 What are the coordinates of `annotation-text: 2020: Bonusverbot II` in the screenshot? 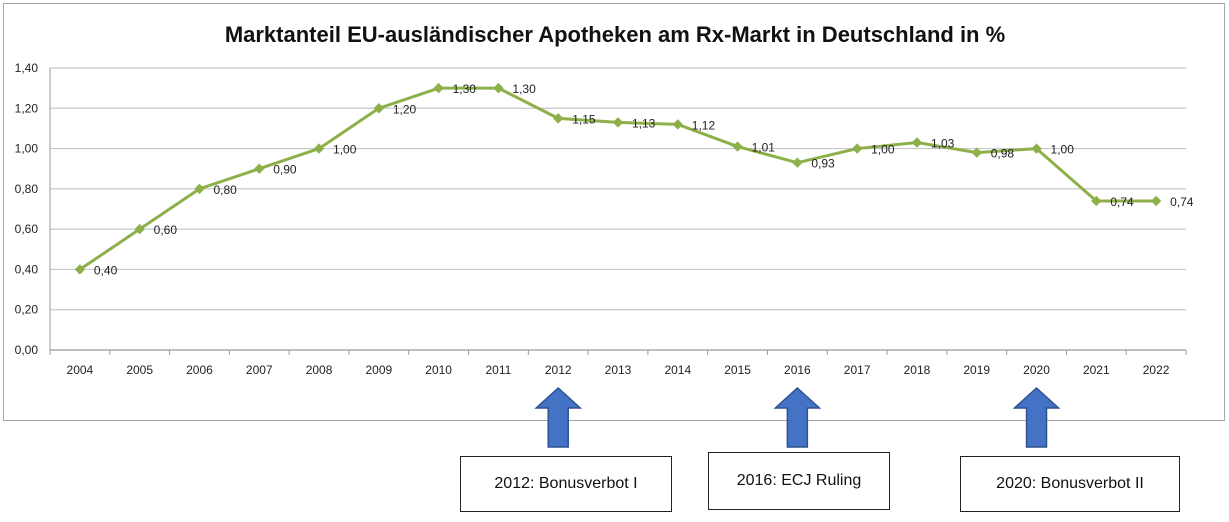 It's located at (1070, 483).